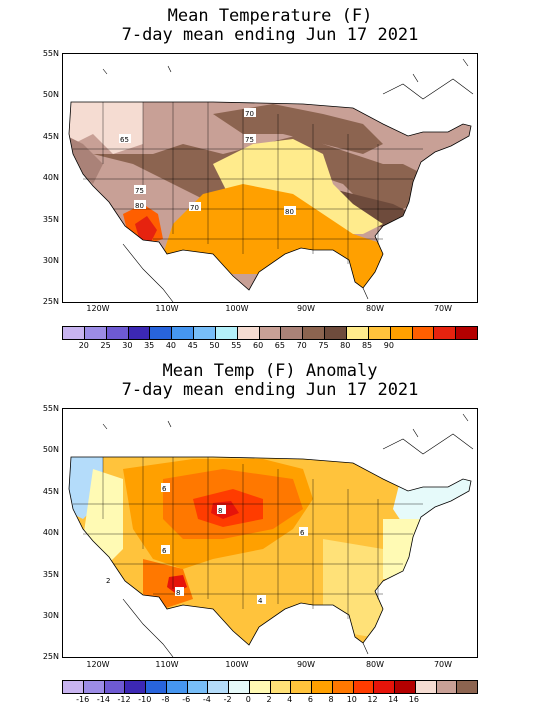 Image resolution: width=540 pixels, height=709 pixels. Describe the element at coordinates (270, 35) in the screenshot. I see `map-subtitle-temperature: 7-day mean ending Jun 17 2021` at that location.